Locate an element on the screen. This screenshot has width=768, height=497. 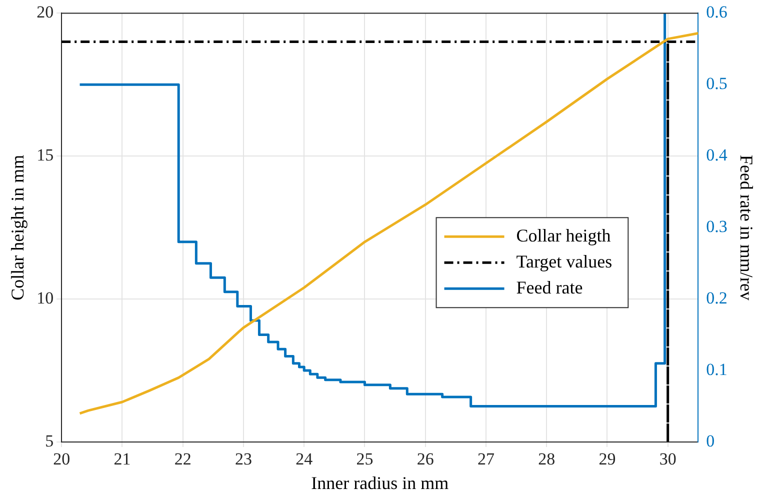
legend-label: Target values is located at coordinates (564, 261).